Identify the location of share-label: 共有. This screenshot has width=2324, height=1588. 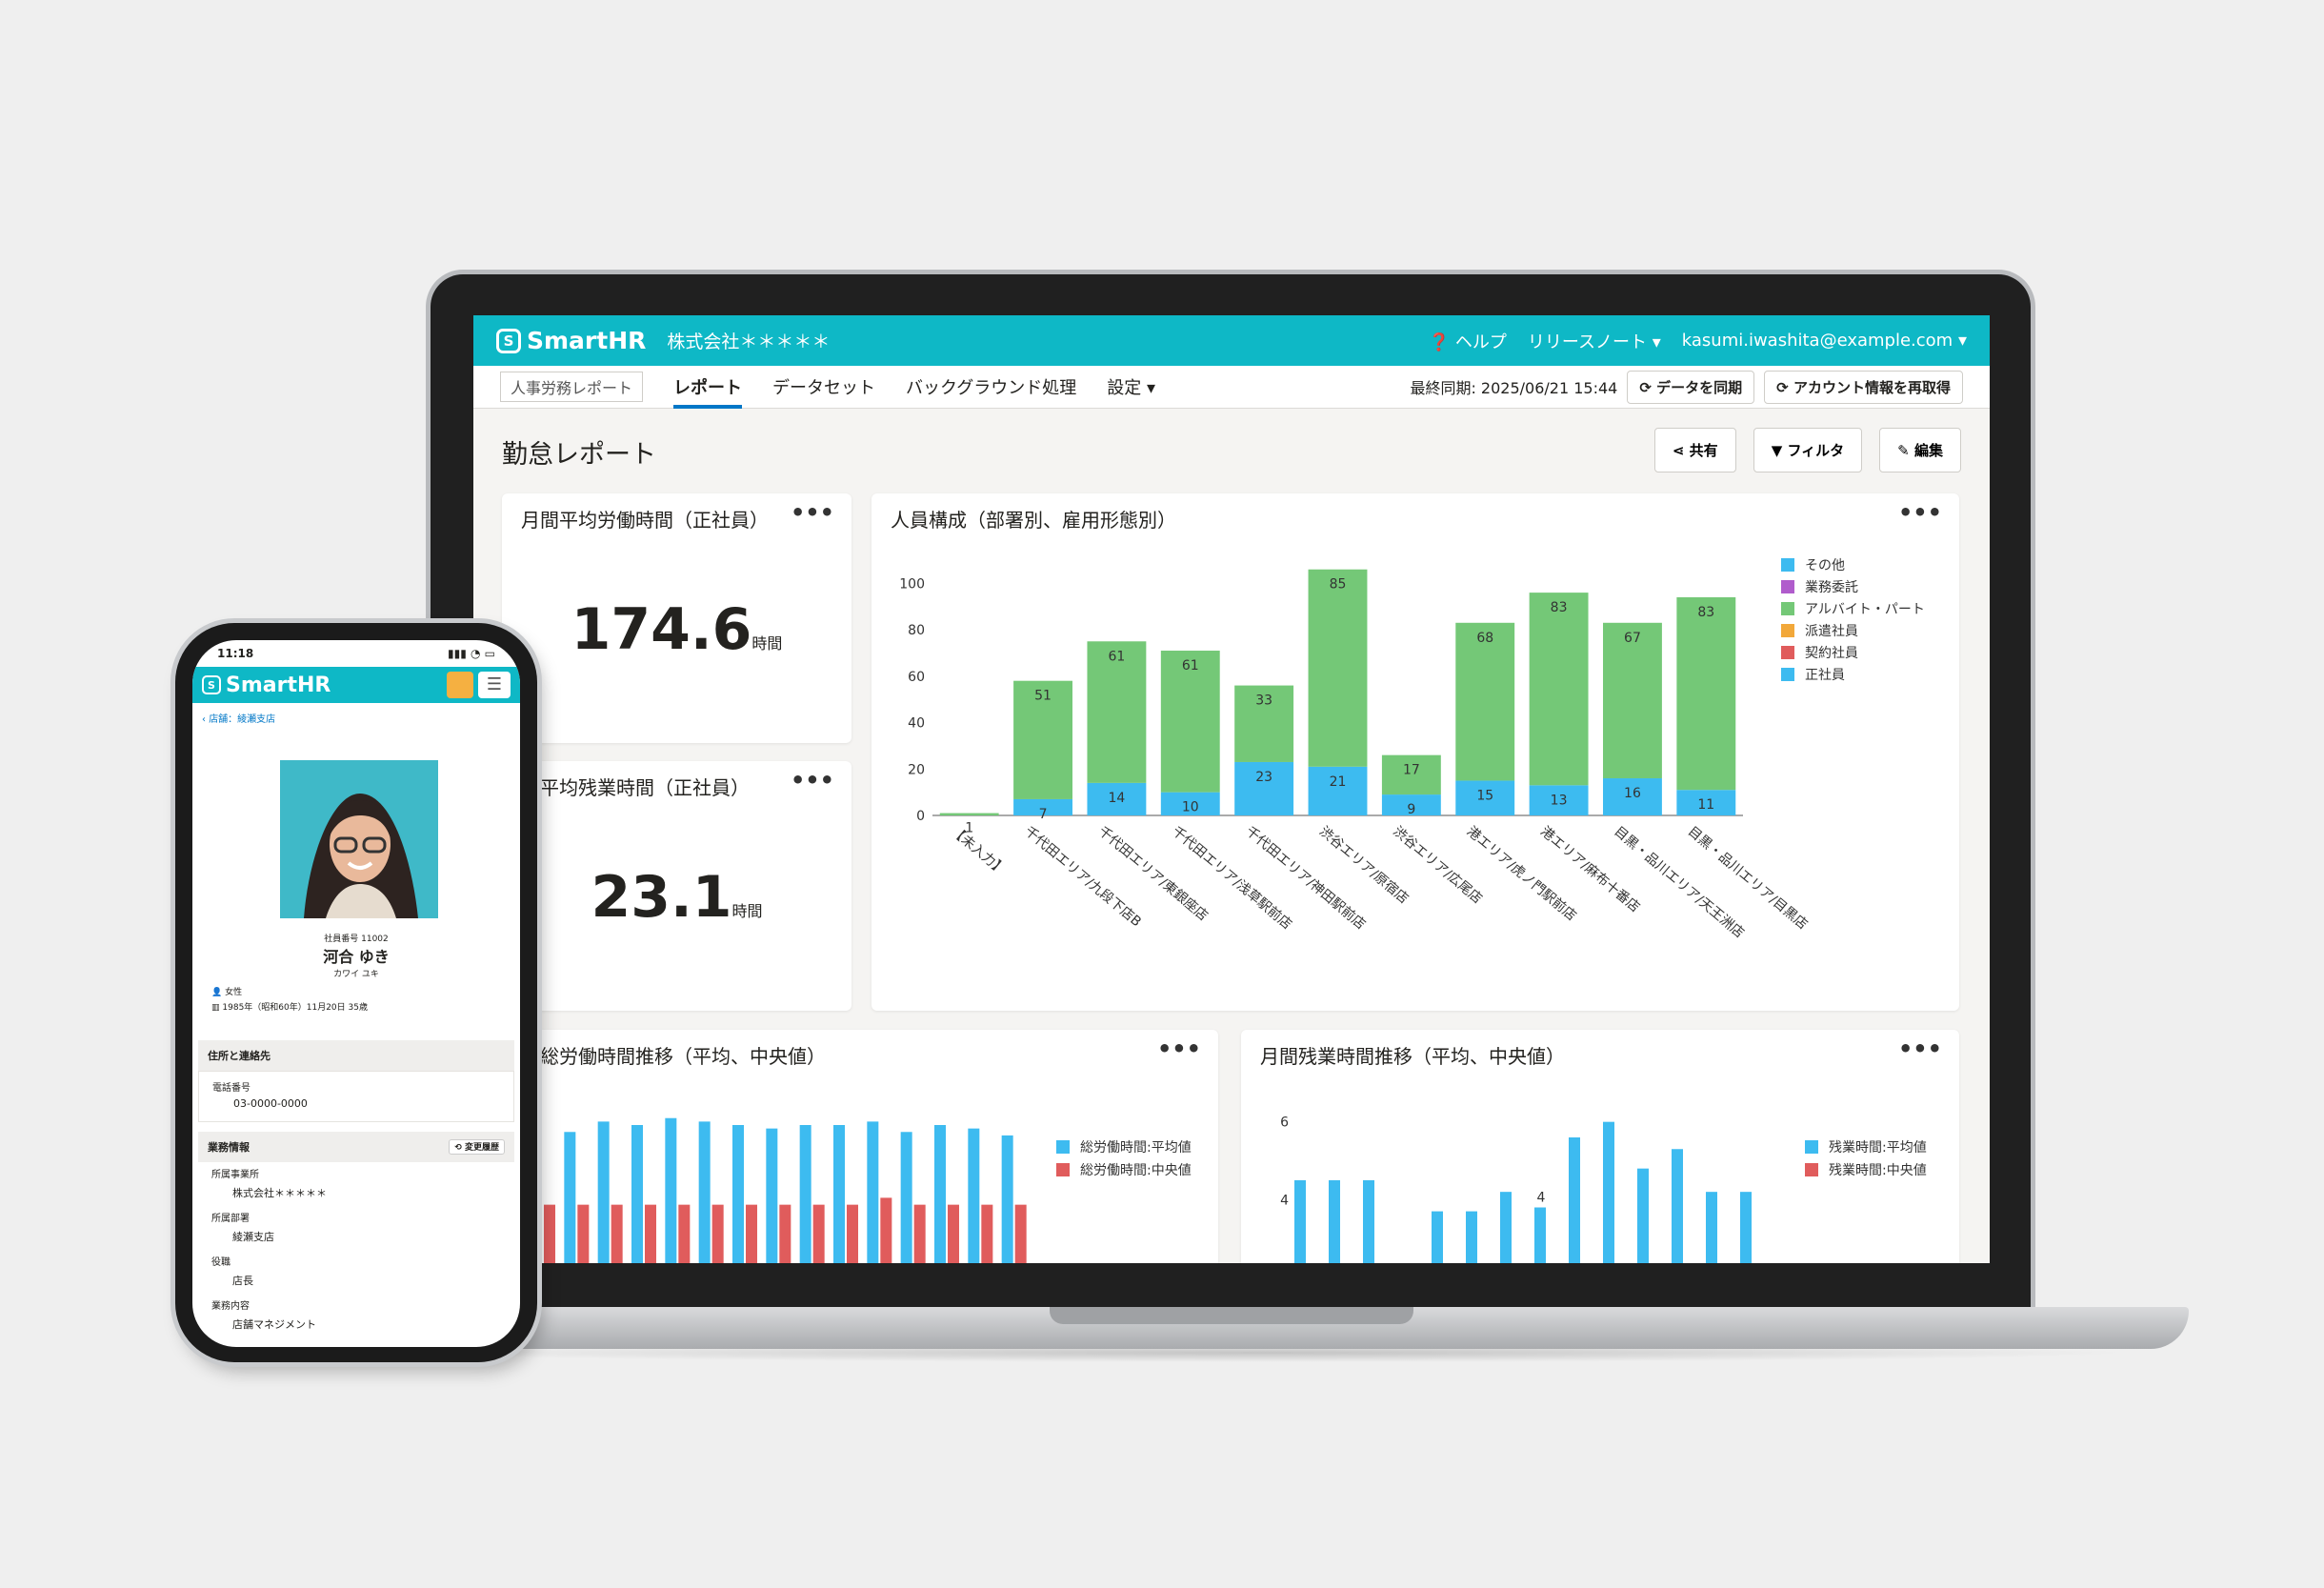
(1704, 450).